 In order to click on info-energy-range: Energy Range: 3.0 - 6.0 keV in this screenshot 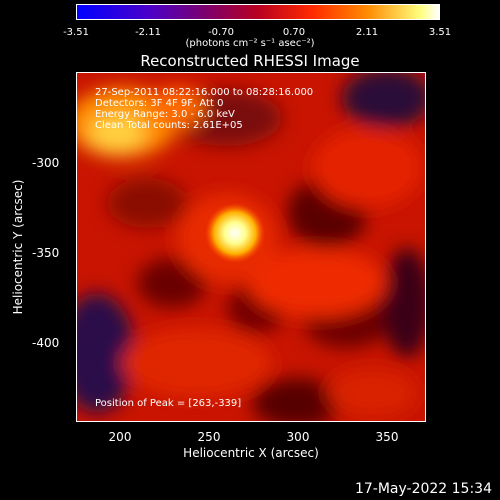, I will do `click(165, 114)`.